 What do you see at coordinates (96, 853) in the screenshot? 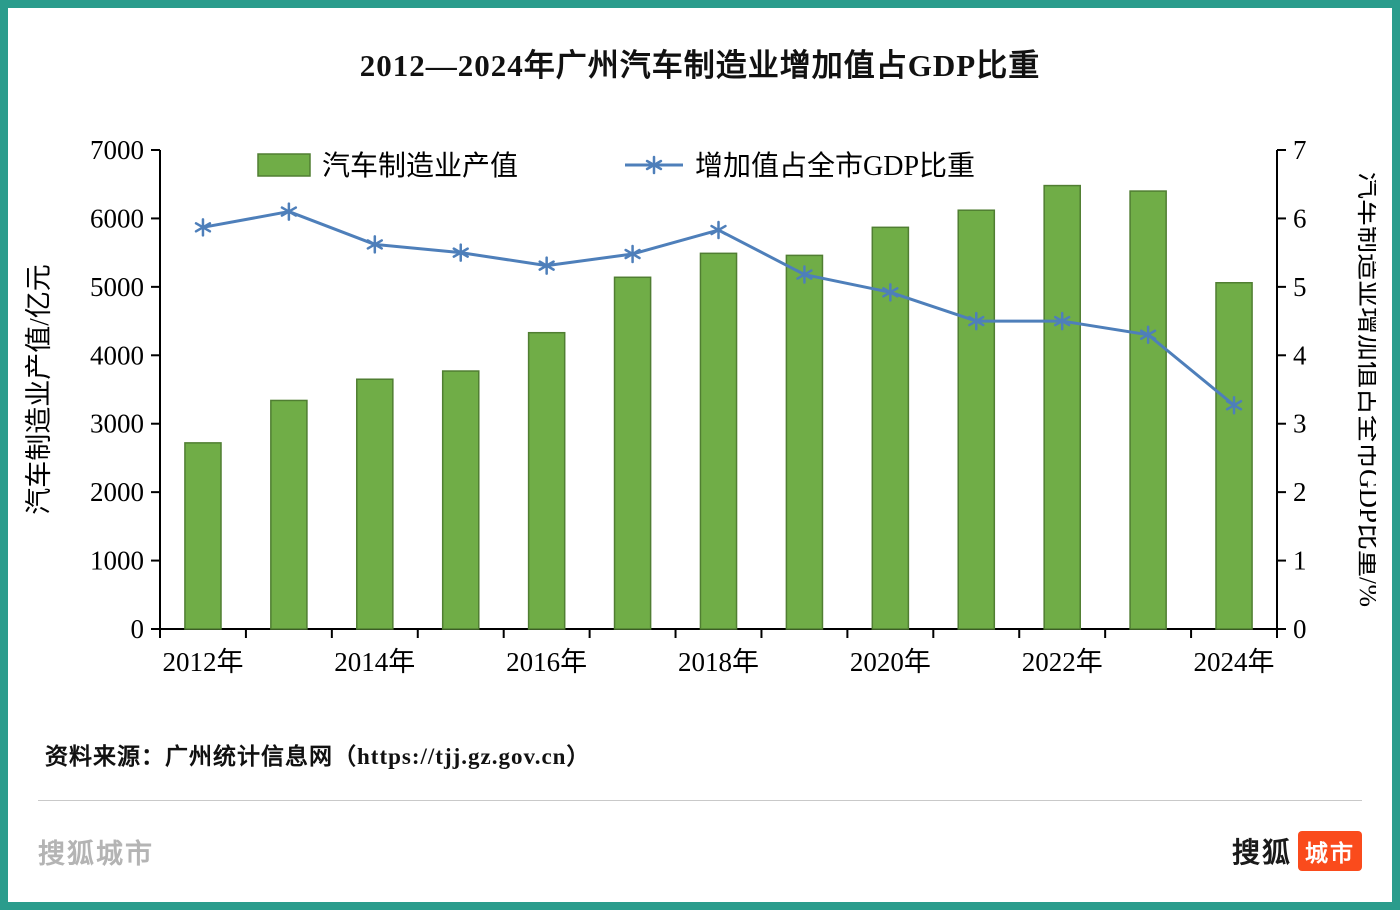
I see `watermark-text: 搜狐城市` at bounding box center [96, 853].